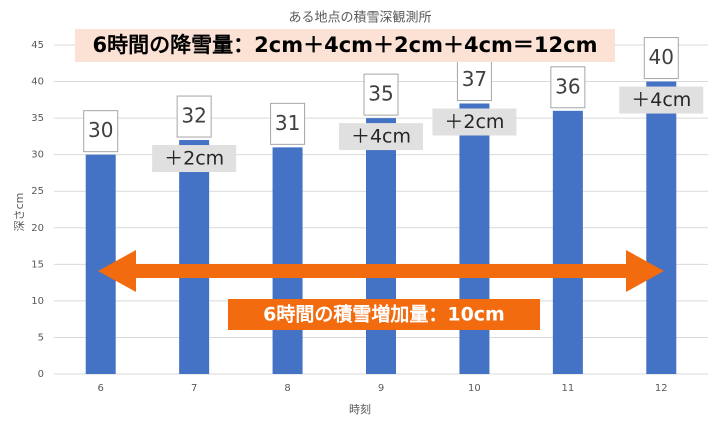 Image resolution: width=720 pixels, height=428 pixels. What do you see at coordinates (37, 264) in the screenshot?
I see `y-tick-label: 15` at bounding box center [37, 264].